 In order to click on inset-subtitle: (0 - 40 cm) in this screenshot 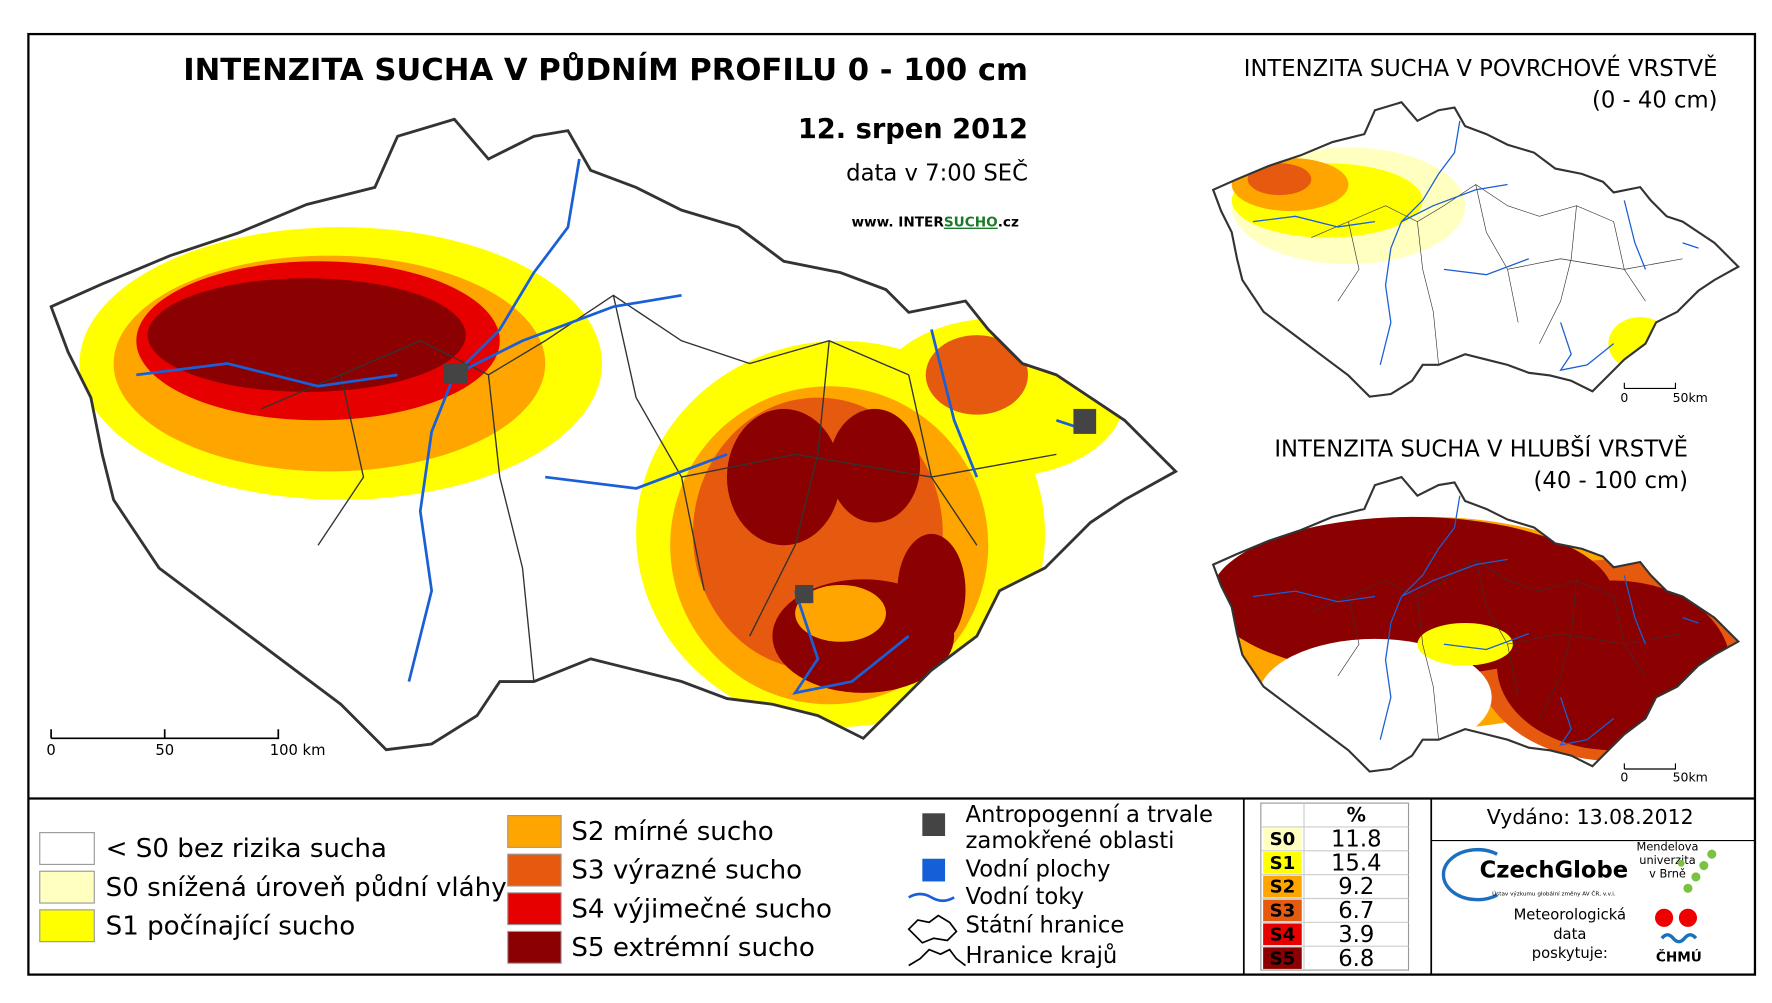, I will do `click(1655, 101)`.